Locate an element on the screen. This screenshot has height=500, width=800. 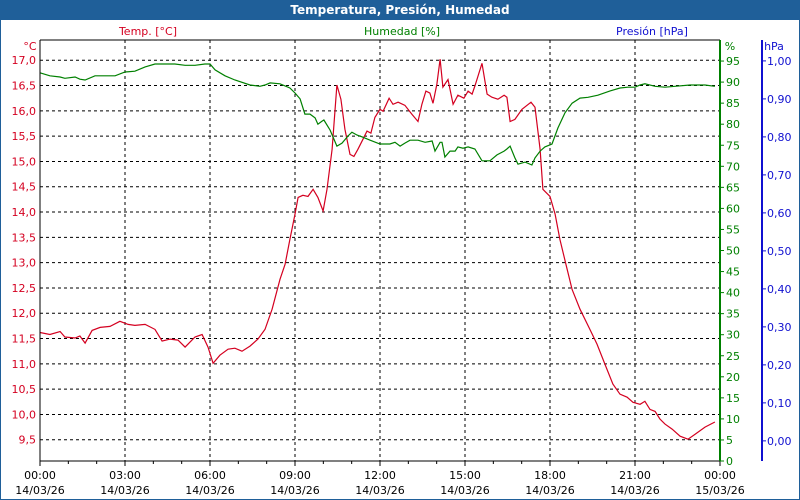
humidity-tick-label: 5 is located at coordinates (729, 440).